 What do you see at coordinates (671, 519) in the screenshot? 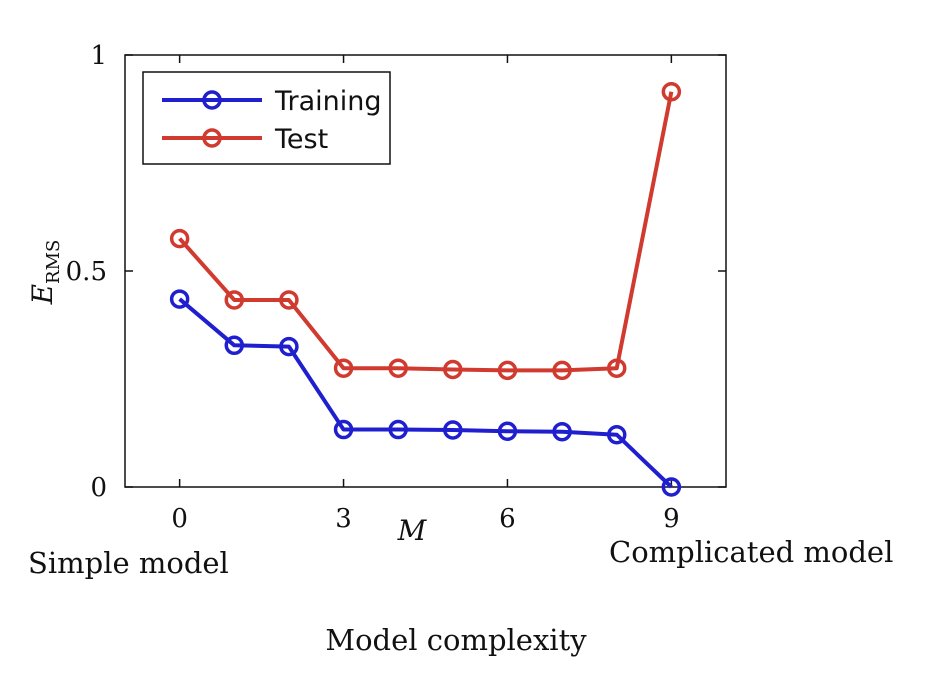
I see `x-tick-label: 9` at bounding box center [671, 519].